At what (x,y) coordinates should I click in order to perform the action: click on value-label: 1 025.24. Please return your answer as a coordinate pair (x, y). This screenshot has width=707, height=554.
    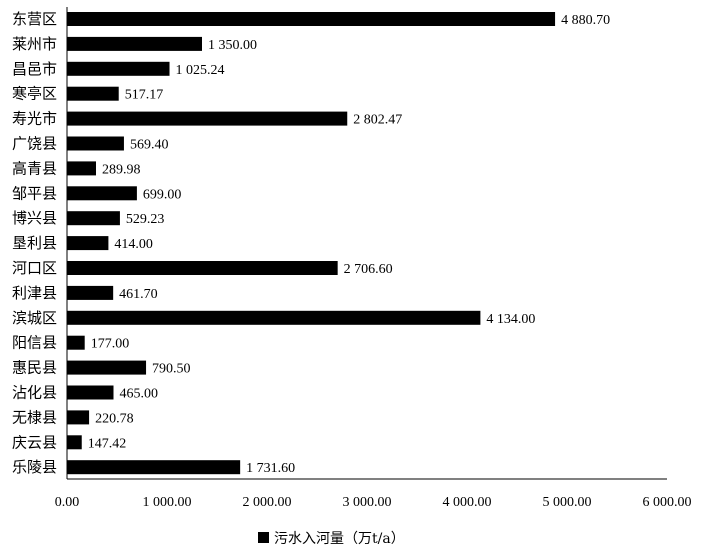
    Looking at the image, I should click on (200, 70).